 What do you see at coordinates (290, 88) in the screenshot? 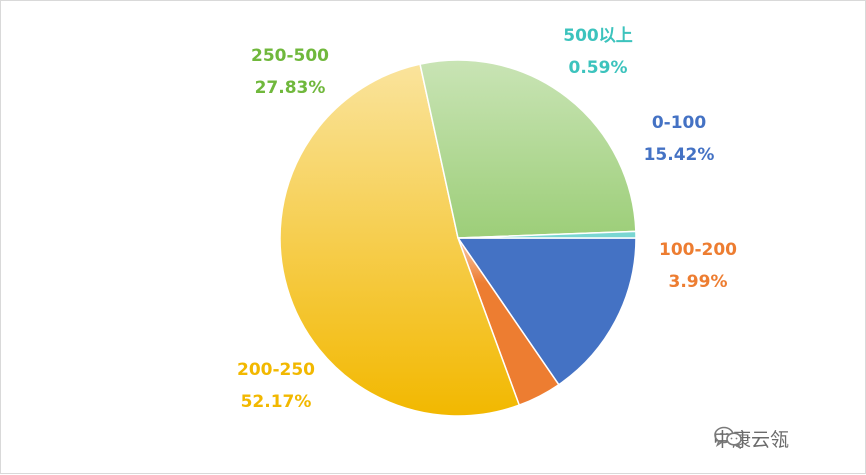
I see `slice-percent-label: 27.83%` at bounding box center [290, 88].